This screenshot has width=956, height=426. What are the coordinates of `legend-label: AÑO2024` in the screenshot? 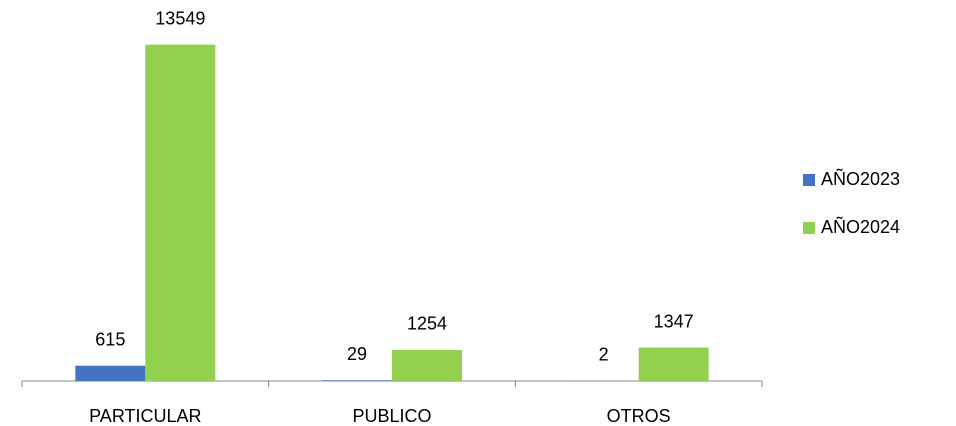 It's located at (860, 226).